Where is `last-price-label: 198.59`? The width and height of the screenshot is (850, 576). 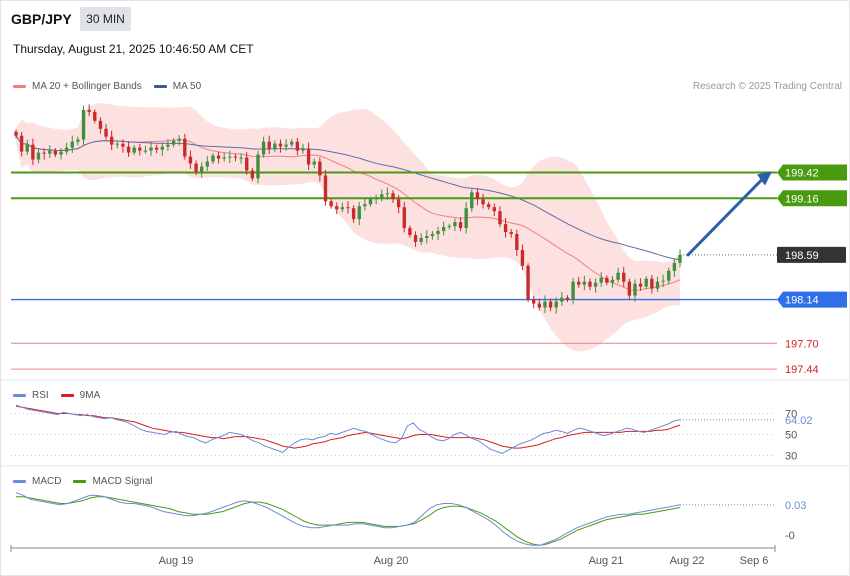 last-price-label: 198.59 is located at coordinates (802, 256).